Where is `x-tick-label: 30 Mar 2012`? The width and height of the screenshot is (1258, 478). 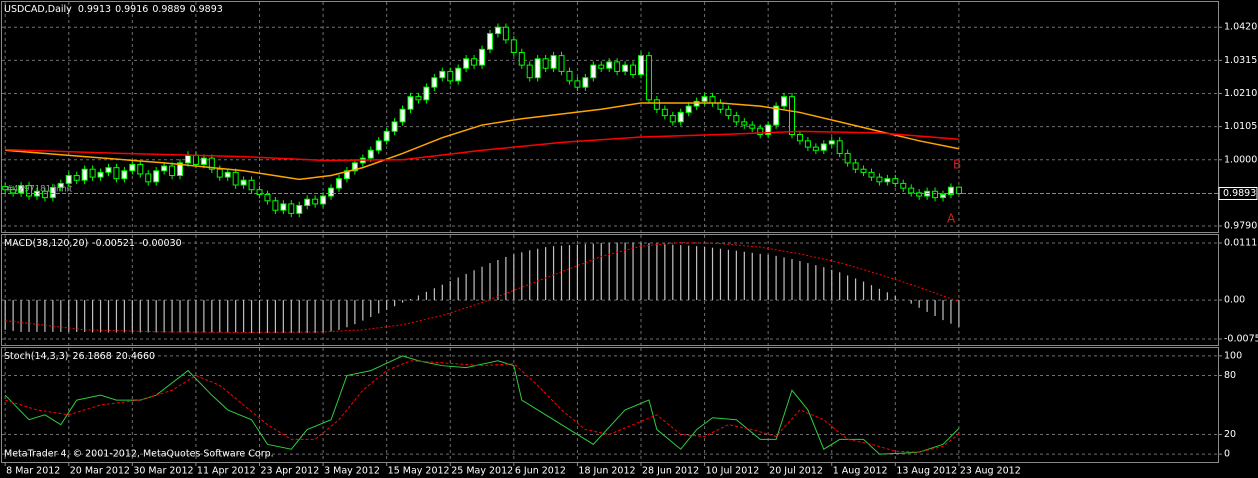 x-tick-label: 30 Mar 2012 is located at coordinates (163, 471).